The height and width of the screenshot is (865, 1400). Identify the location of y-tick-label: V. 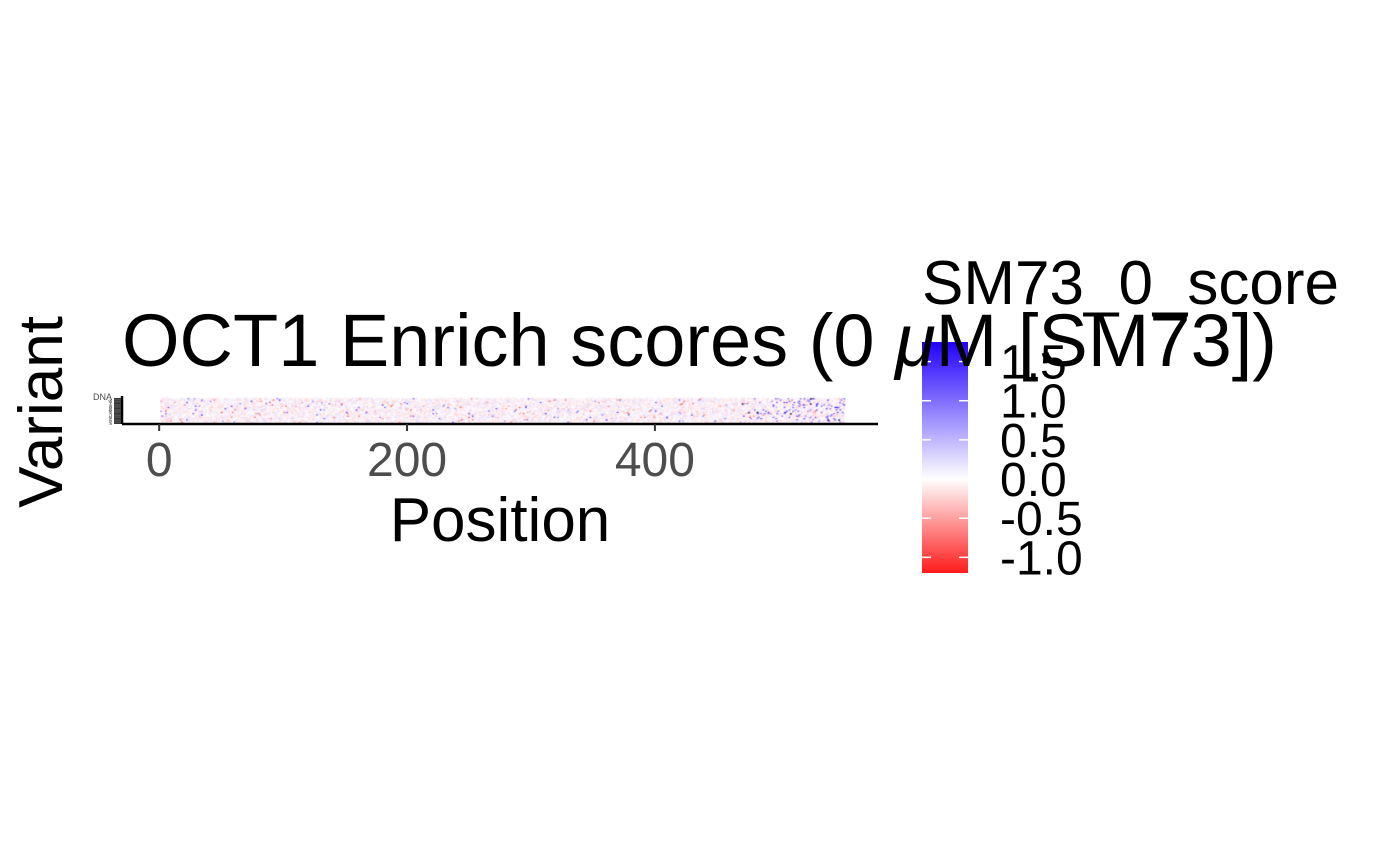
(110, 402).